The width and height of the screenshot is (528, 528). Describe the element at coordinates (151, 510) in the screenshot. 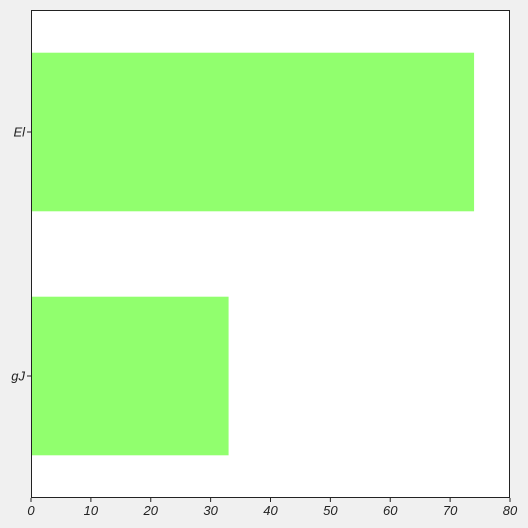

I see `x-tick-label: 20` at that location.